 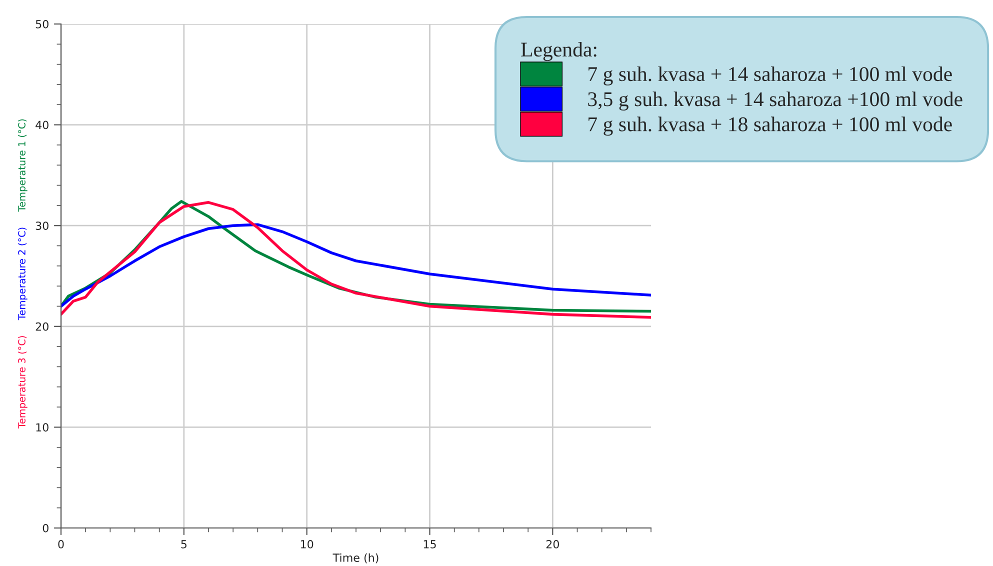 What do you see at coordinates (355, 558) in the screenshot?
I see `x-axis-title: Time (h)` at bounding box center [355, 558].